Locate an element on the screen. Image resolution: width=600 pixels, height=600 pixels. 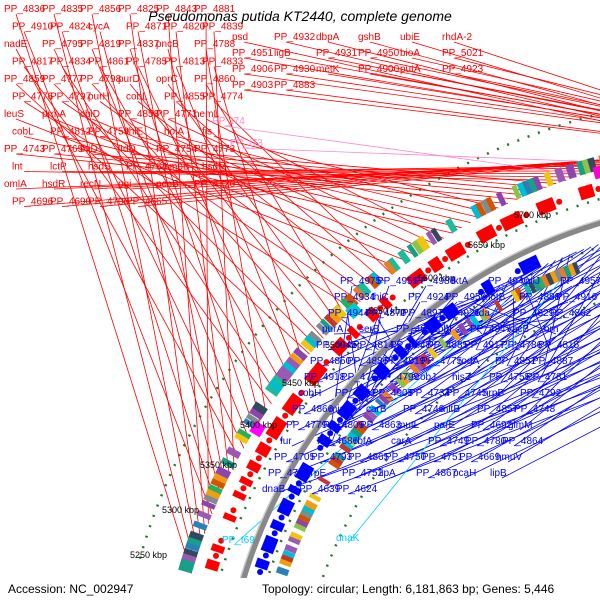
reverse-gene-label: PP_4959 is located at coordinates (466, 297).